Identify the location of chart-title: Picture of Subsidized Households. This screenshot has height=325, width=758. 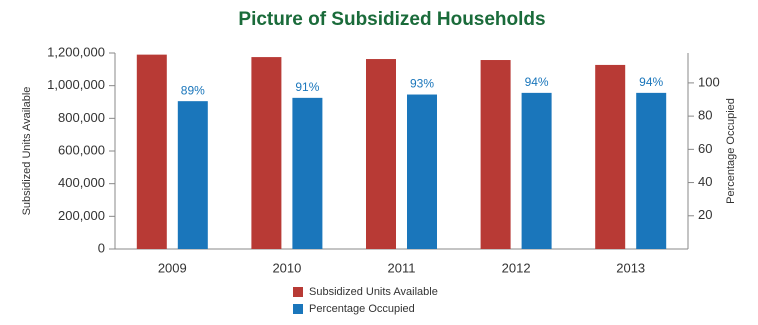
(391, 19).